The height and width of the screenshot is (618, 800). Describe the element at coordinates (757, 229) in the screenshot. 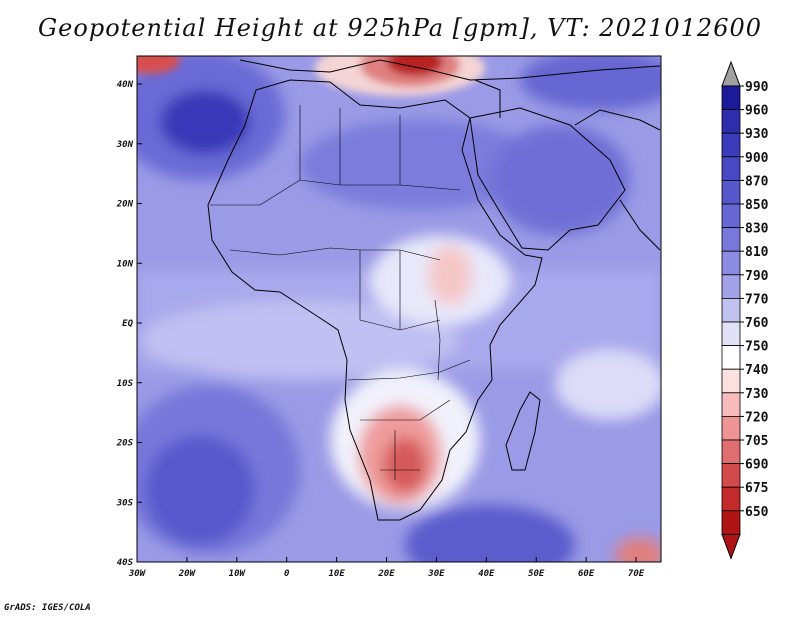

I see `colorbar-label: 830` at that location.